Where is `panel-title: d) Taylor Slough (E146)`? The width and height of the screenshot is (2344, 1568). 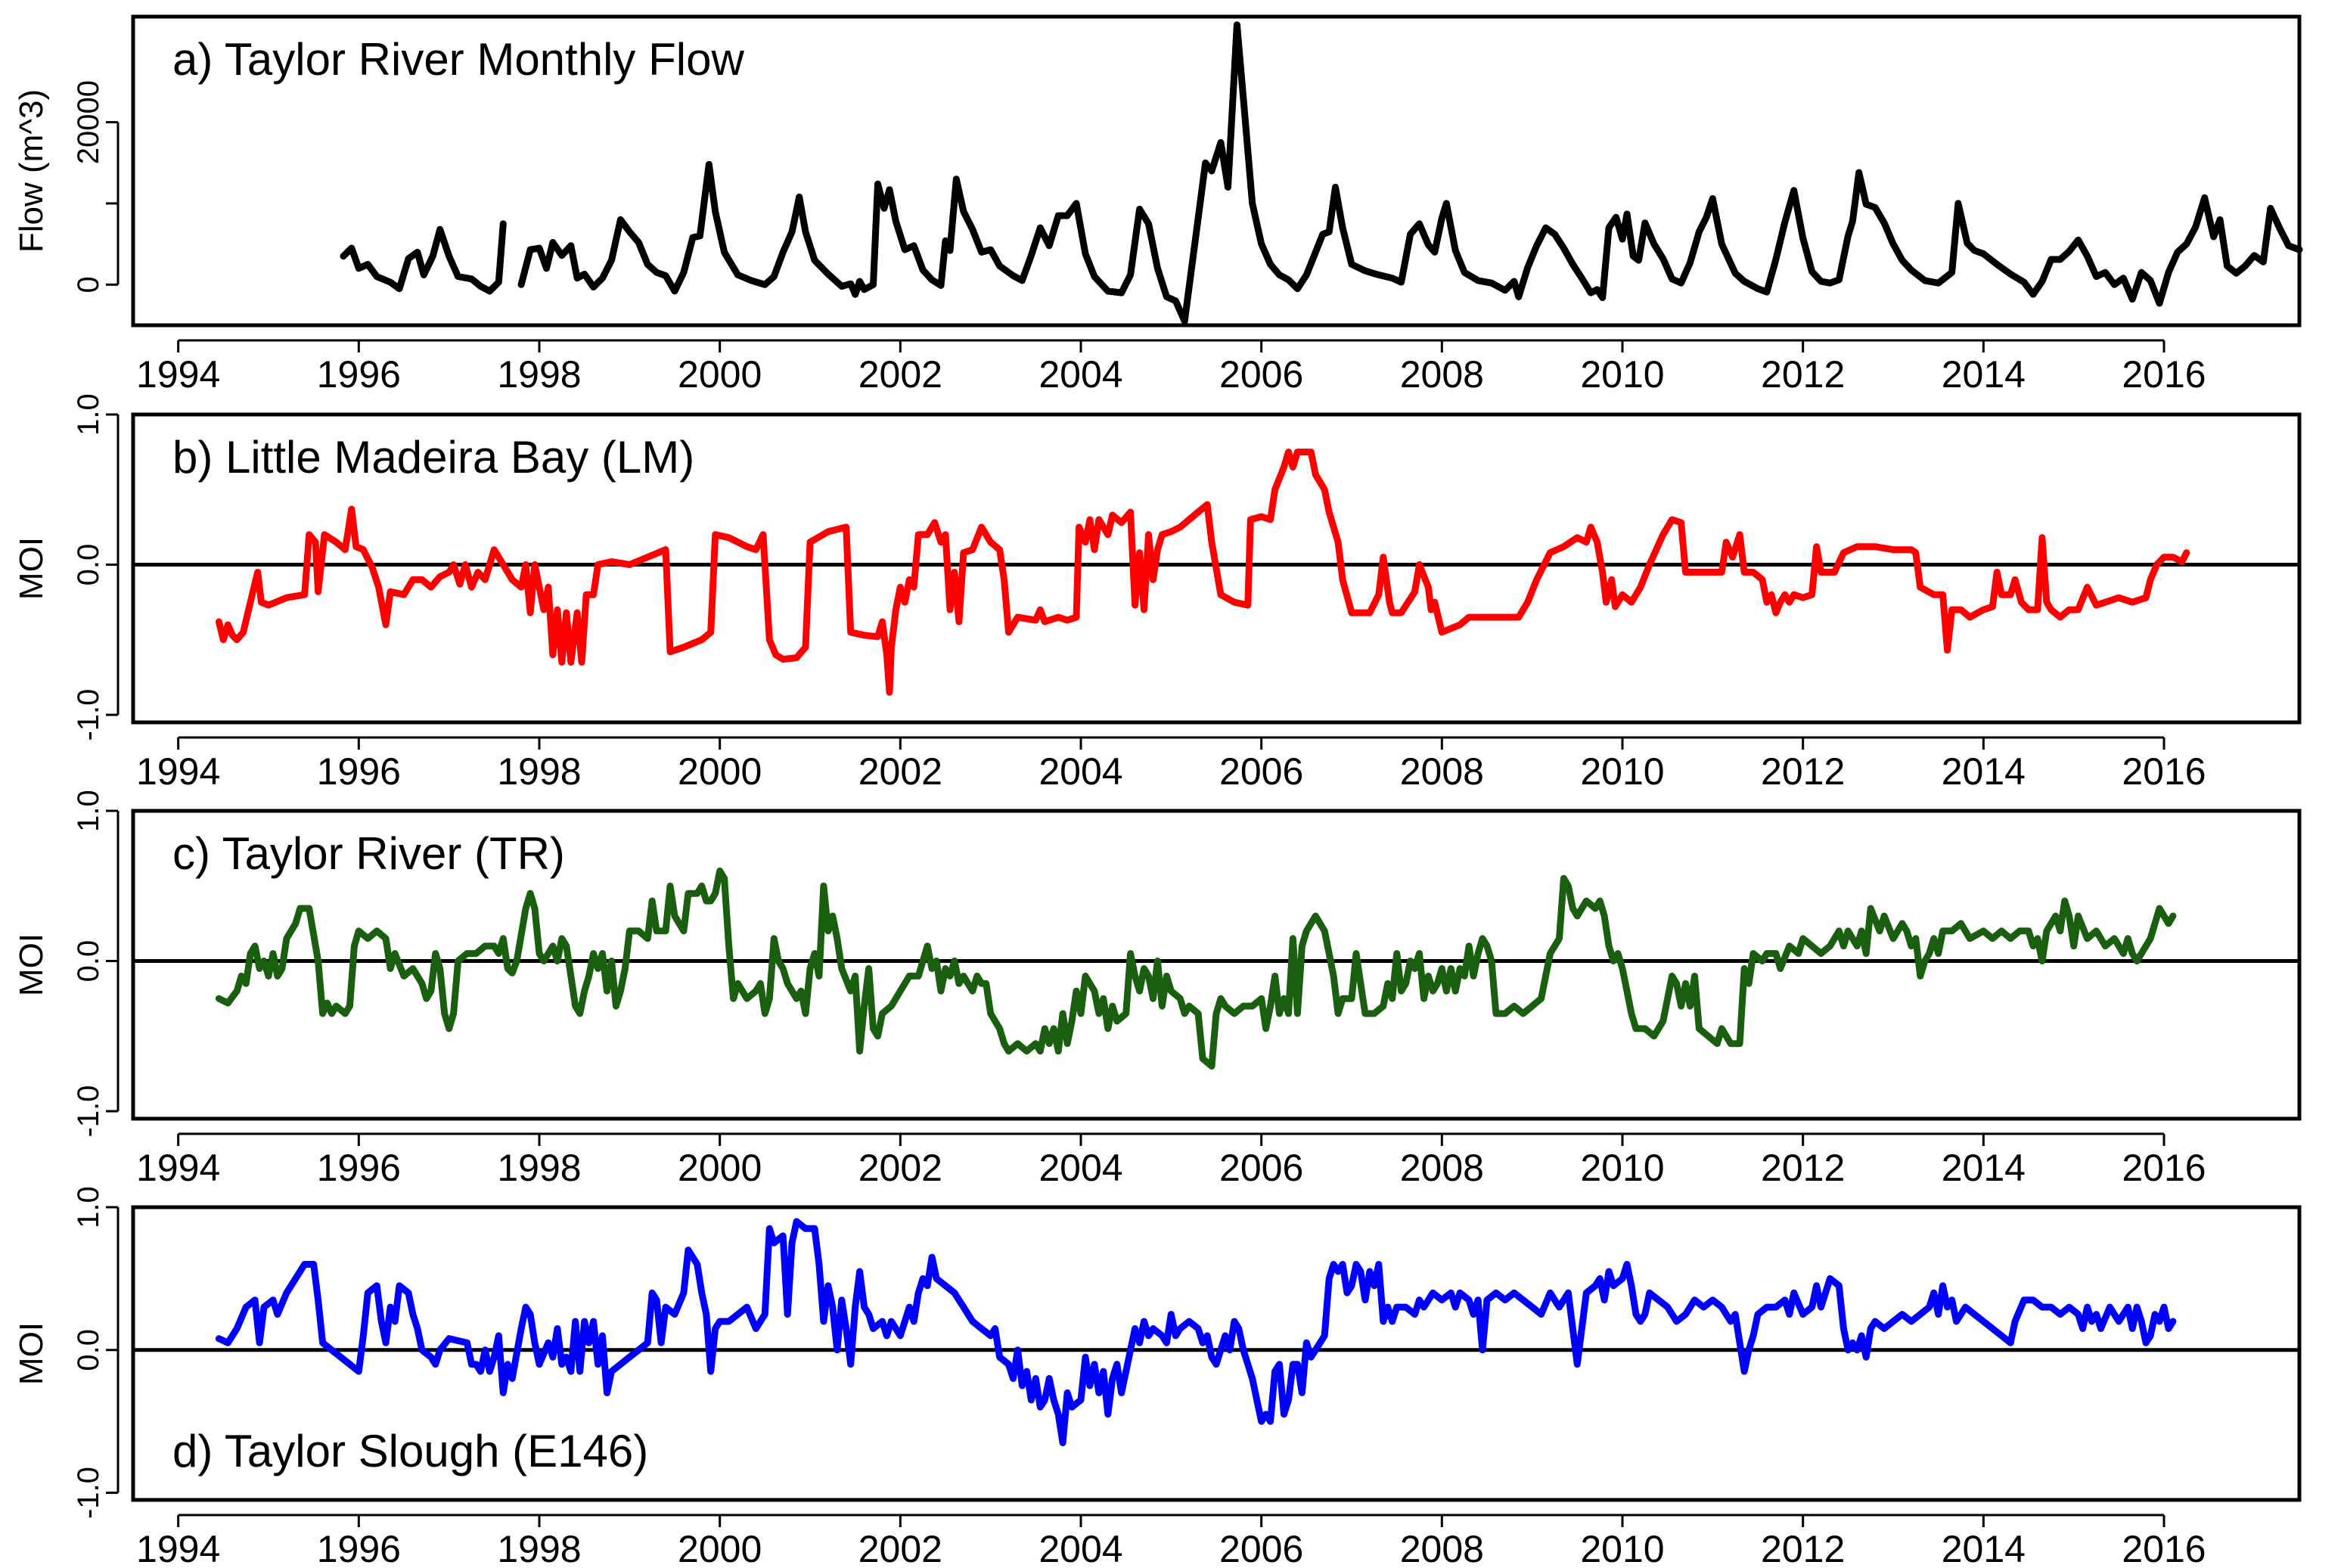 panel-title: d) Taylor Slough (E146) is located at coordinates (410, 1451).